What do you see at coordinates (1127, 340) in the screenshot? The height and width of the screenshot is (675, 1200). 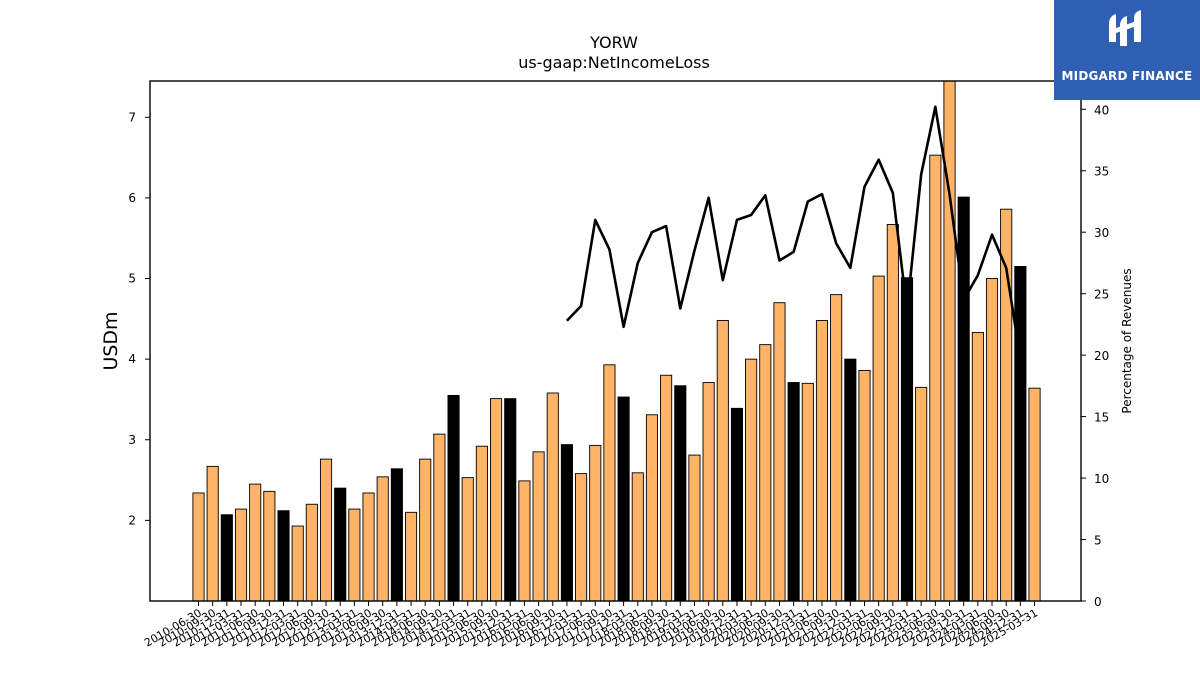 I see `y2-axis-label: Percentage of Revenues` at bounding box center [1127, 340].